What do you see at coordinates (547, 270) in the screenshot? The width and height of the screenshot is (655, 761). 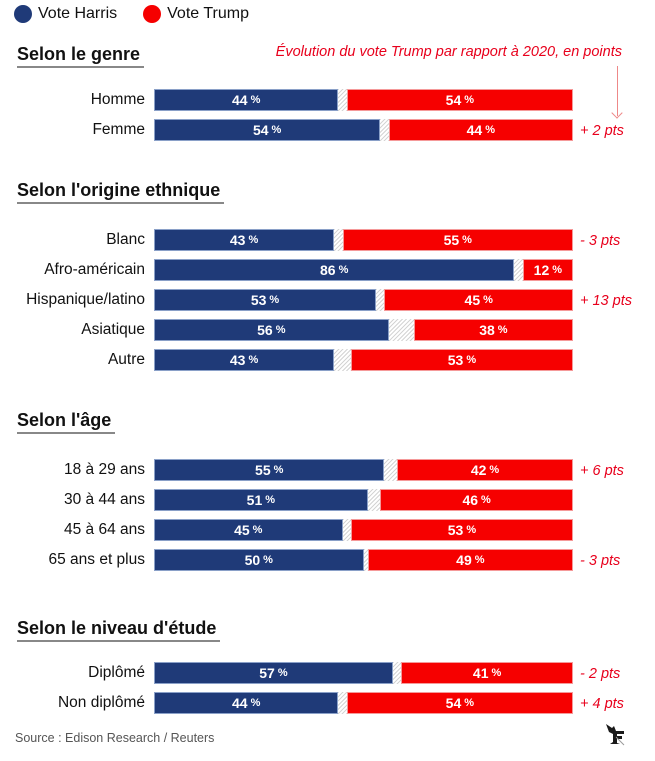 I see `bar-trump: 12%` at bounding box center [547, 270].